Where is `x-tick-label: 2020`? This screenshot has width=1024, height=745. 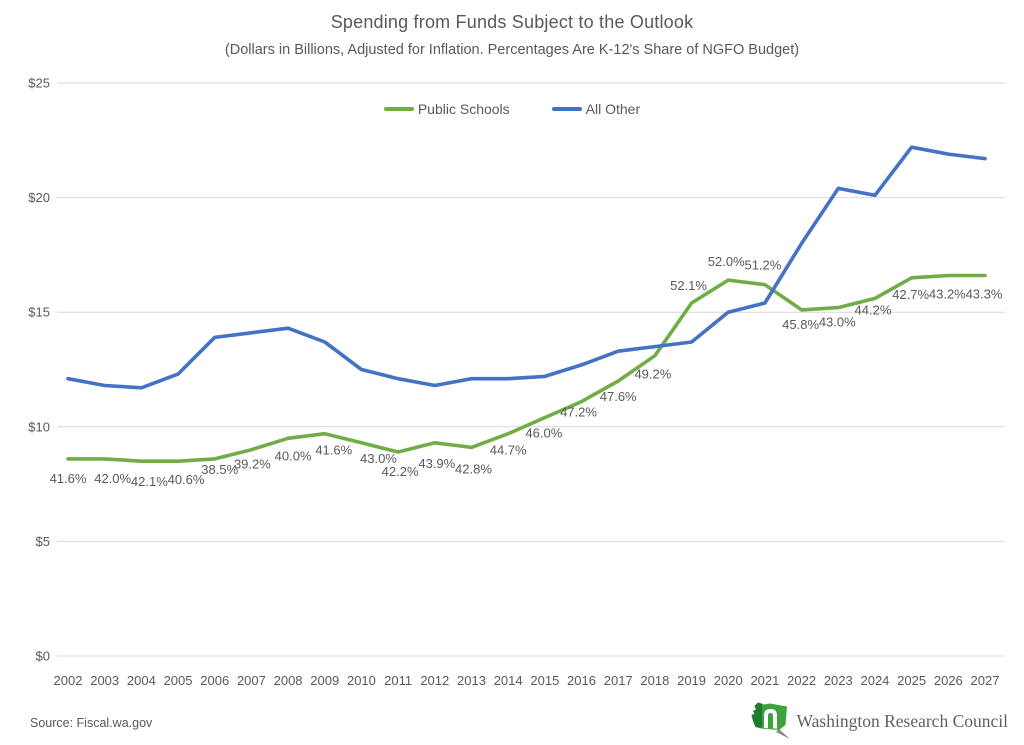 x-tick-label: 2020 is located at coordinates (728, 680).